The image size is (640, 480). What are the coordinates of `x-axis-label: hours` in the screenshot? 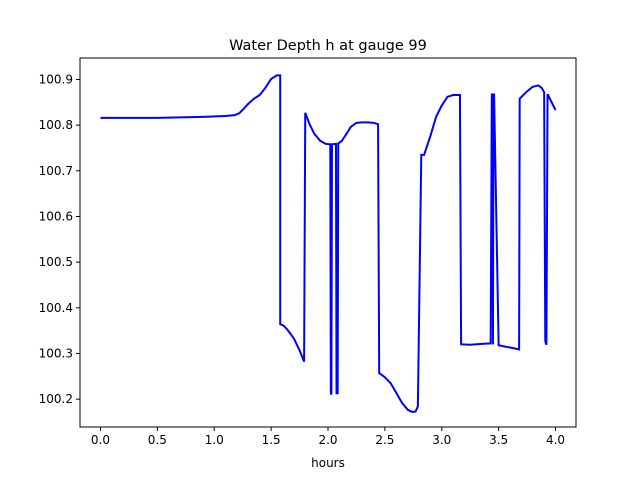 It's located at (328, 463).